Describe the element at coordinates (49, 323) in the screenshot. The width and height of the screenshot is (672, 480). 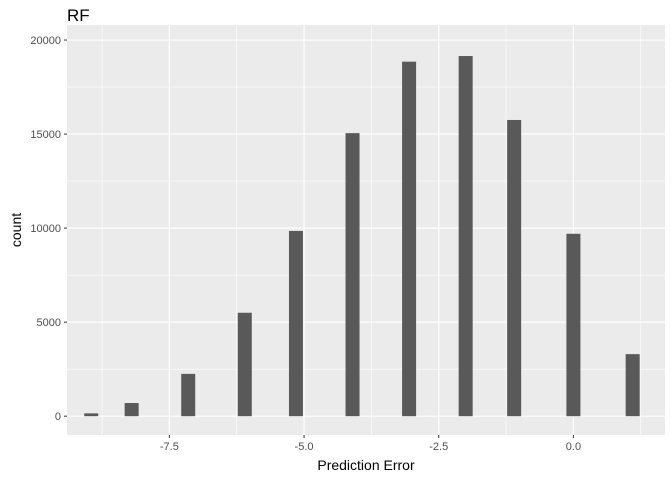
I see `y-tick-label: 5000` at that location.